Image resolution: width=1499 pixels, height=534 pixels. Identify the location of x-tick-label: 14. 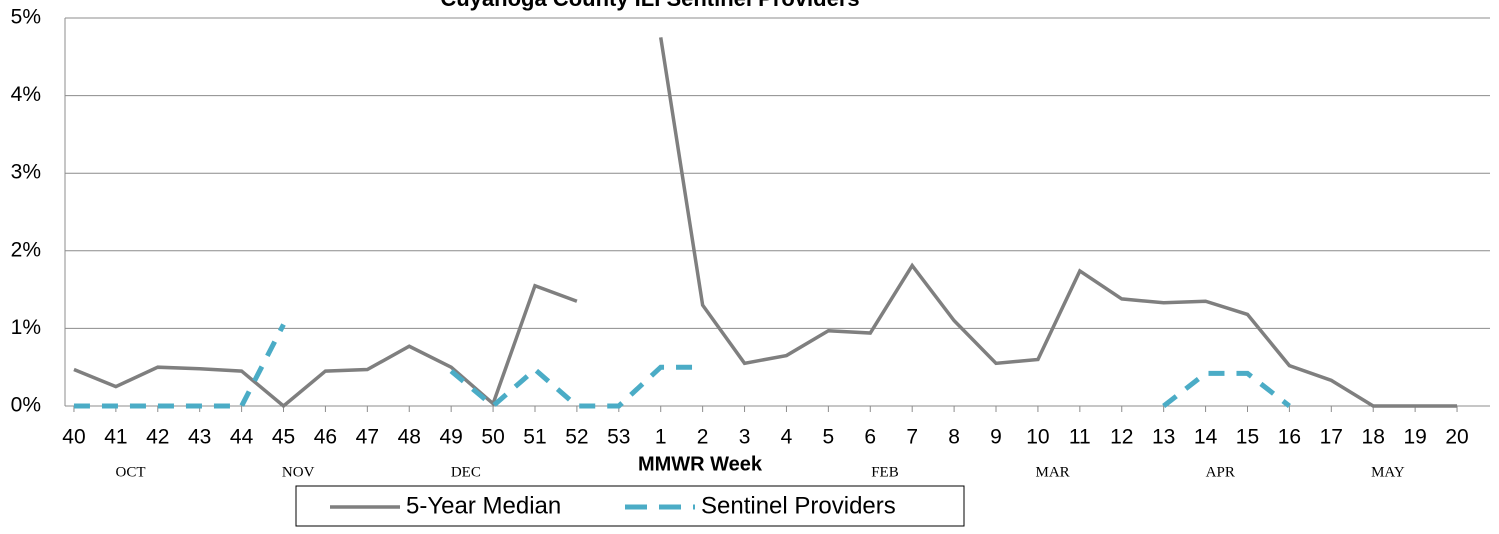
(1206, 437).